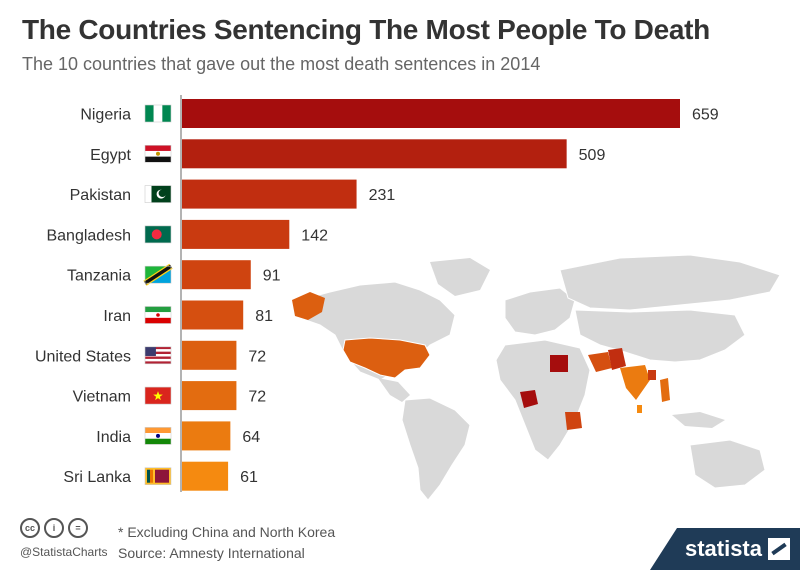 Image resolution: width=800 pixels, height=570 pixels. What do you see at coordinates (257, 397) in the screenshot?
I see `value-label-vietnam: 72` at bounding box center [257, 397].